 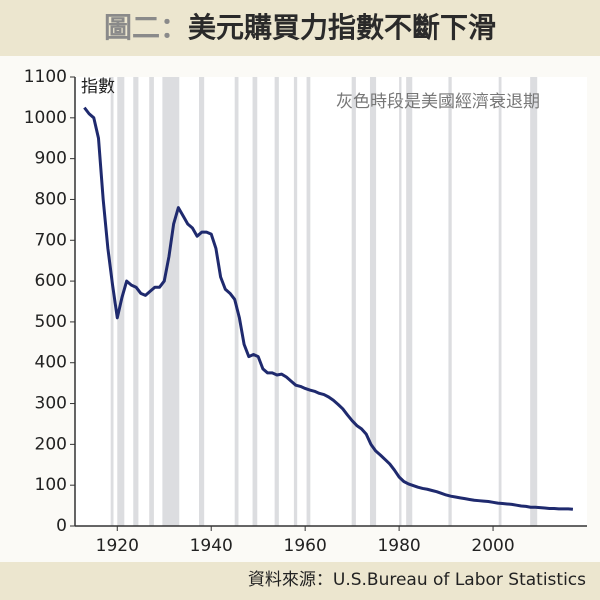 I want to click on chart-title: 圖二：美元購買力指數不斷下滑, so click(x=300, y=27).